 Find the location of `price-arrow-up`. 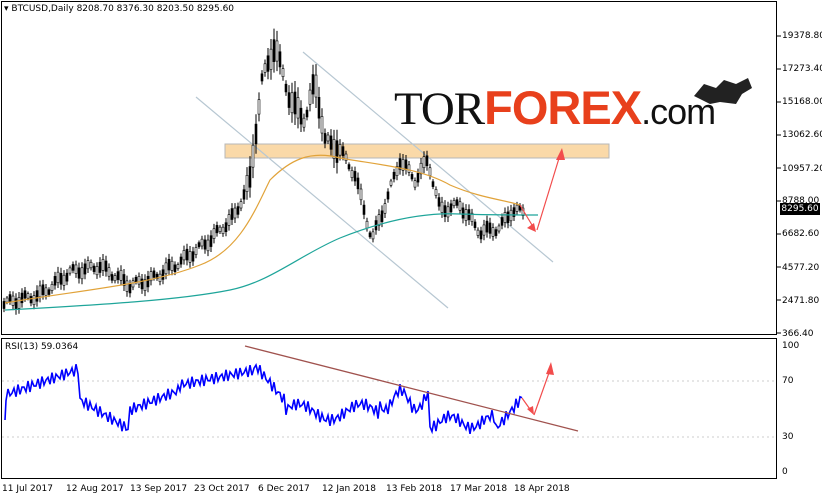

price-arrow-up is located at coordinates (548, 192).